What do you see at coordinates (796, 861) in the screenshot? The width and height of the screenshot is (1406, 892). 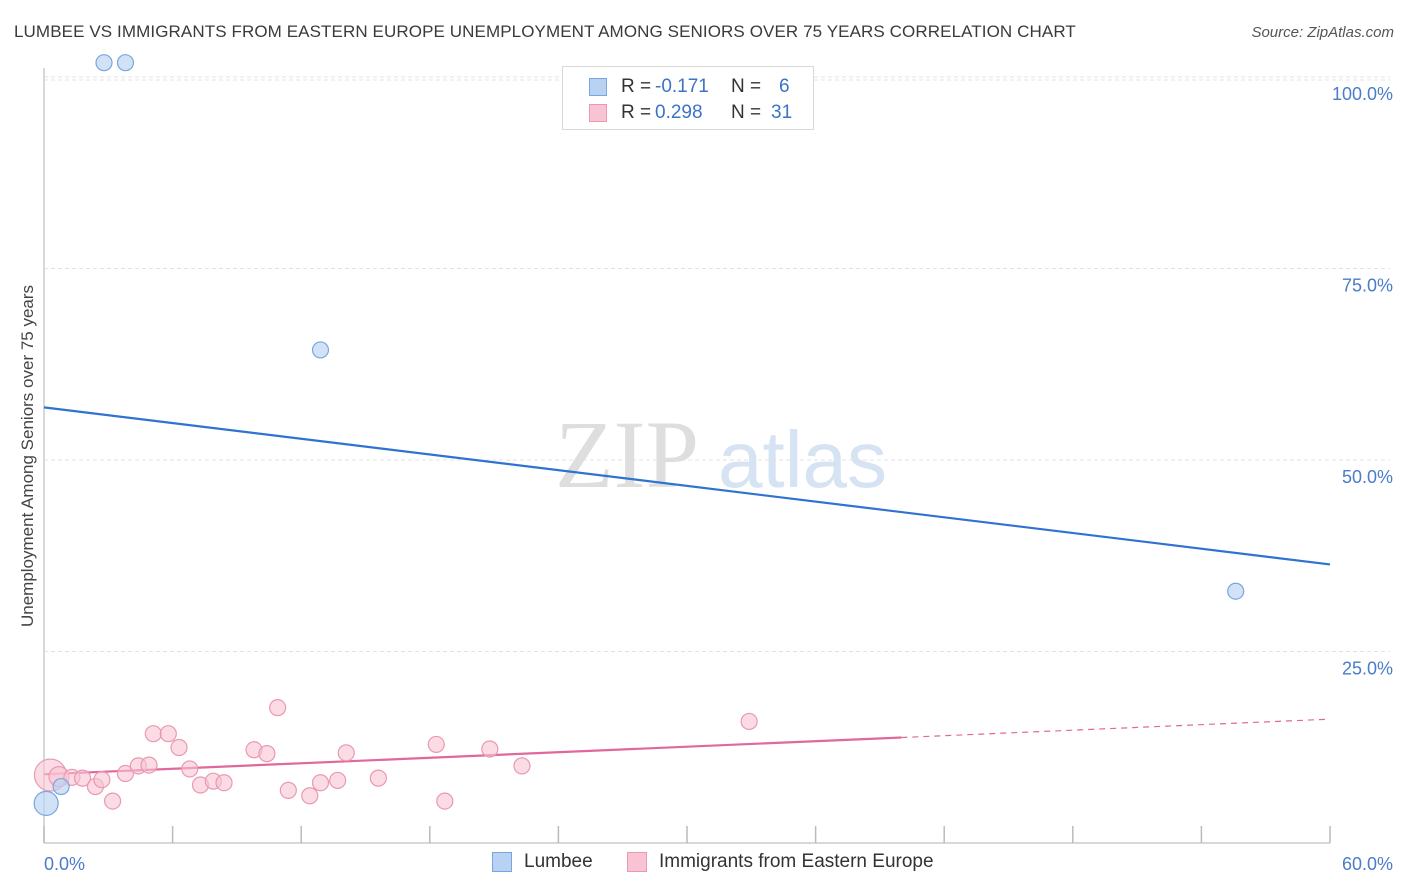 I see `bottom-legend-immigrants-label: Immigrants from Eastern Europe` at bounding box center [796, 861].